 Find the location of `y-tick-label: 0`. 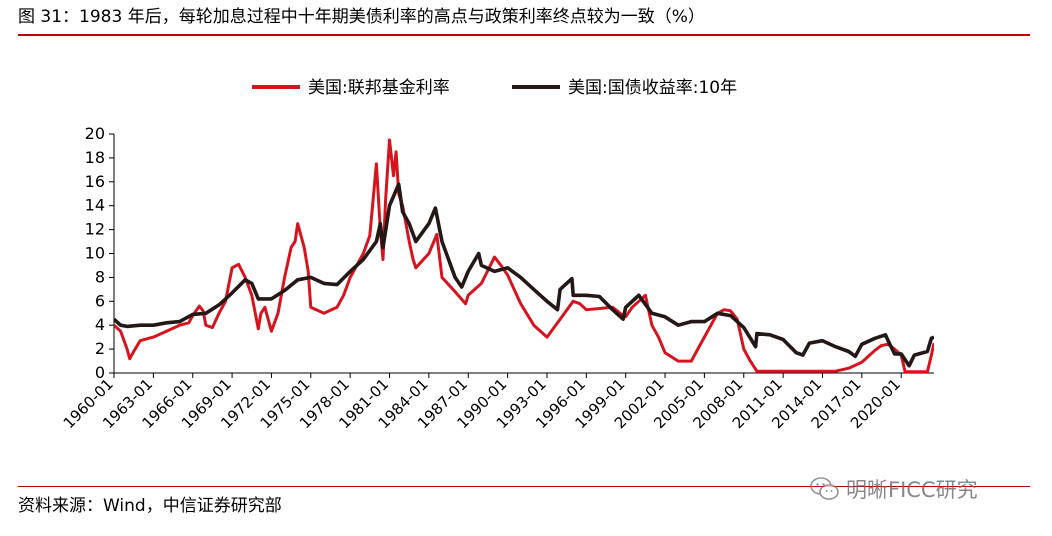

y-tick-label: 0 is located at coordinates (100, 372).